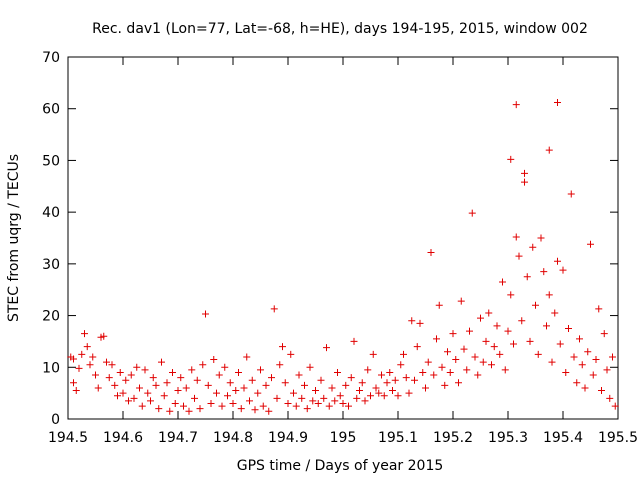  Describe the element at coordinates (233, 438) in the screenshot. I see `x-tick-label: 194.8` at that location.